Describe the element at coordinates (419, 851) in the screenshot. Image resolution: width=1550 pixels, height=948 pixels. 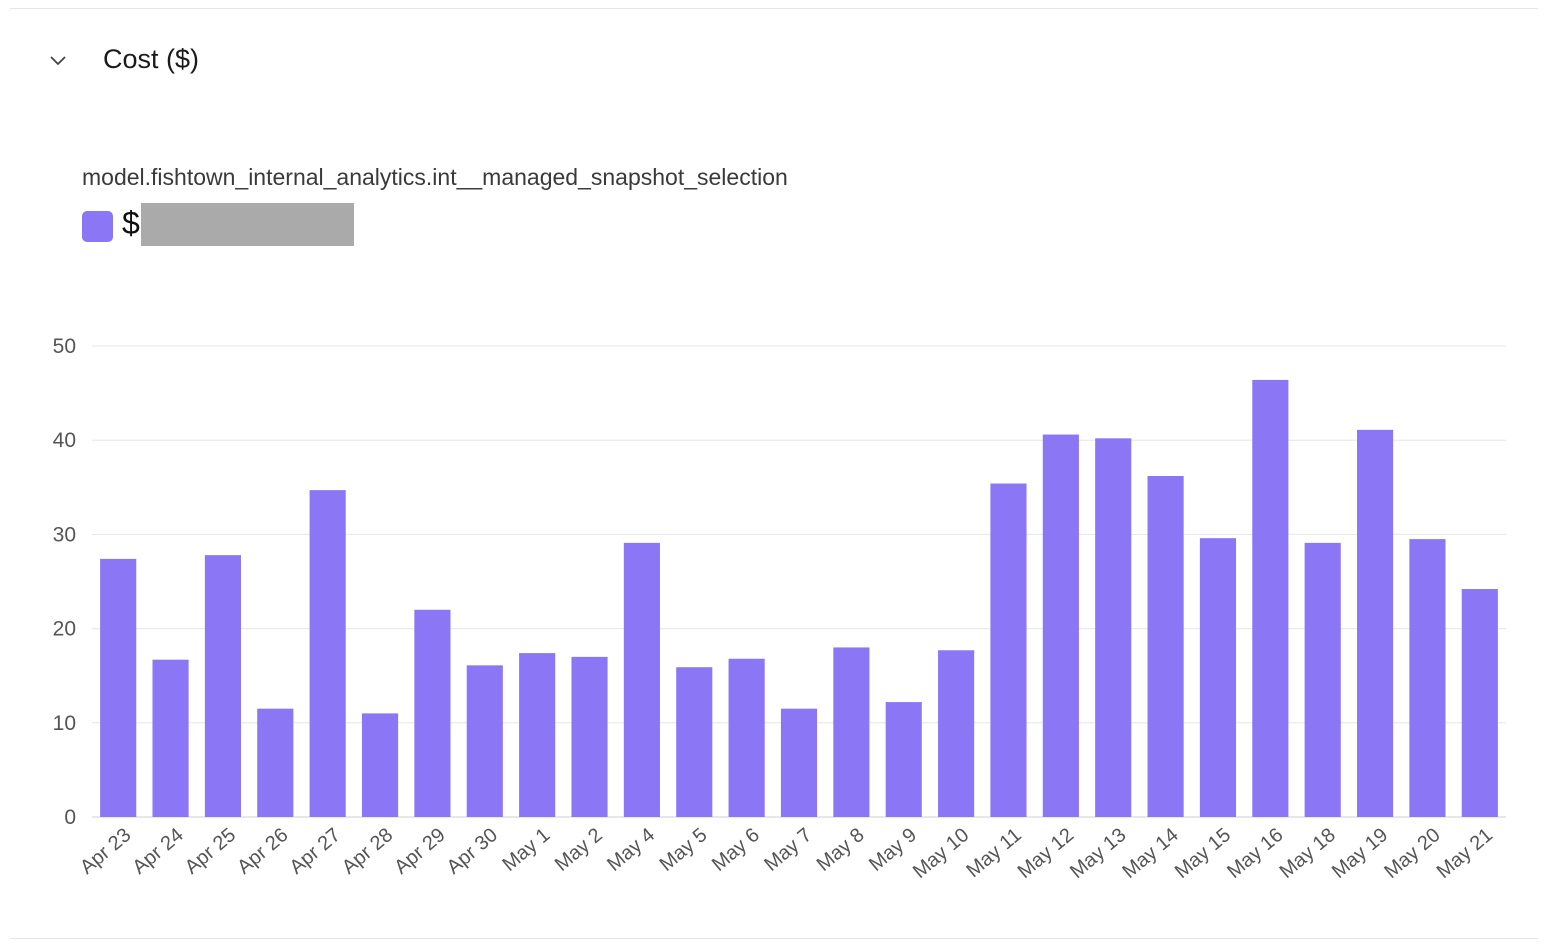
I see `x-tick-label: Apr 29` at that location.